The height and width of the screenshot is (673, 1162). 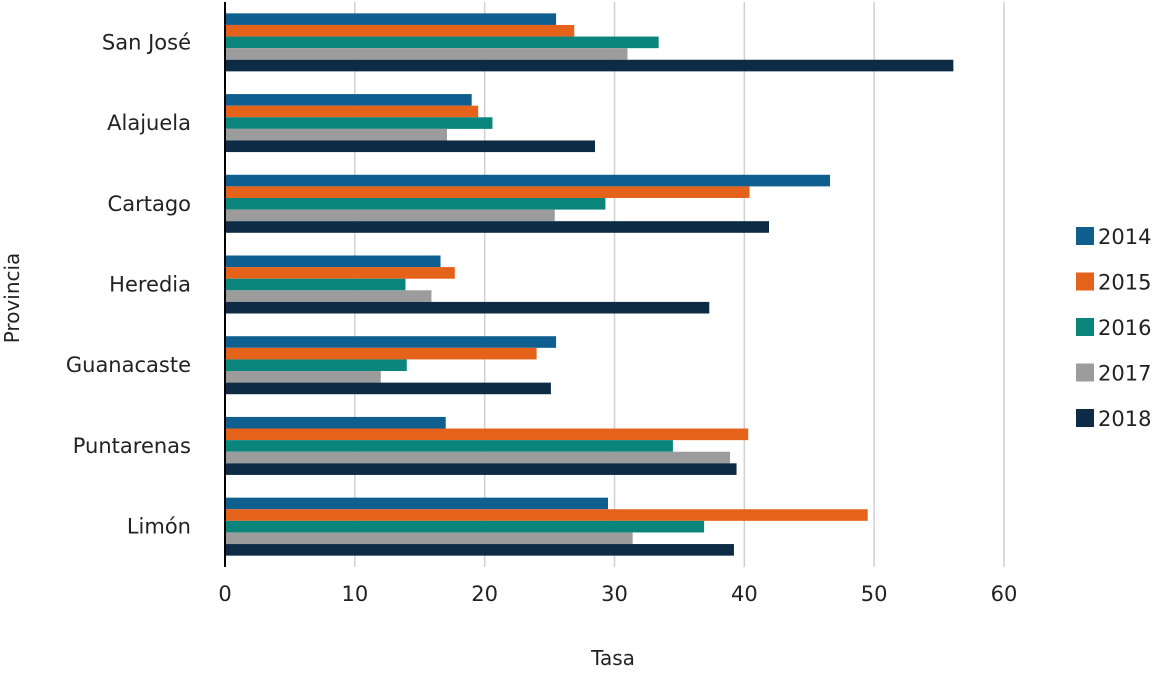 What do you see at coordinates (132, 446) in the screenshot?
I see `category-label: Puntarenas` at bounding box center [132, 446].